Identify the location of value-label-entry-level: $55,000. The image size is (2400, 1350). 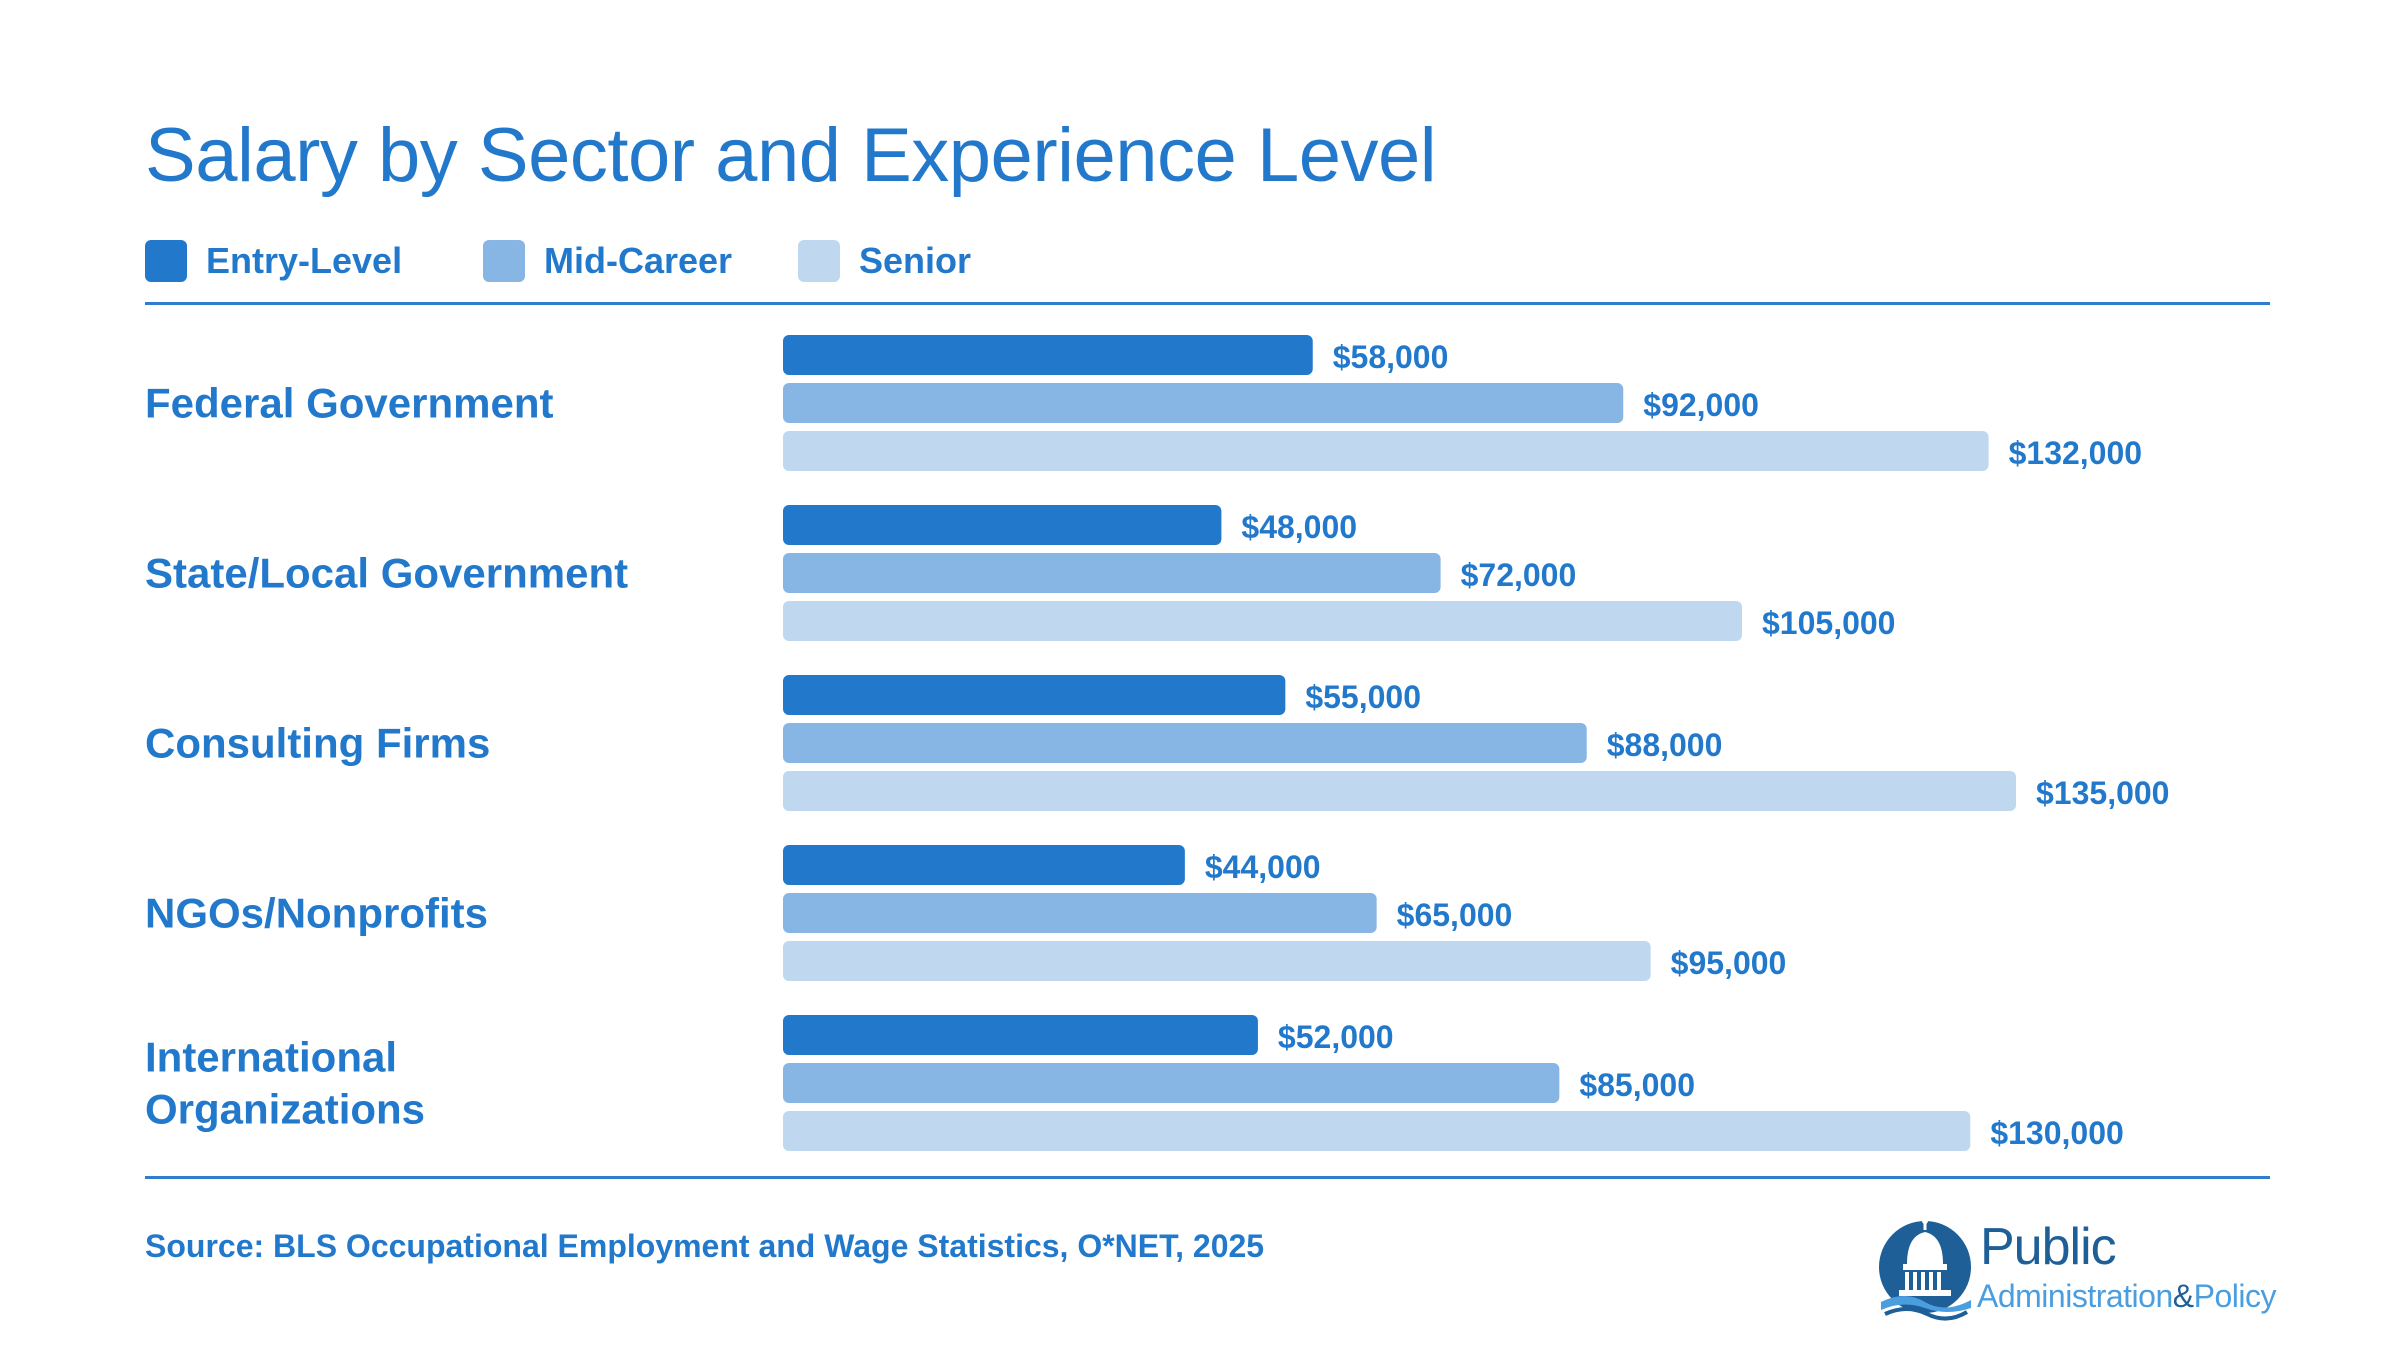
(1363, 697).